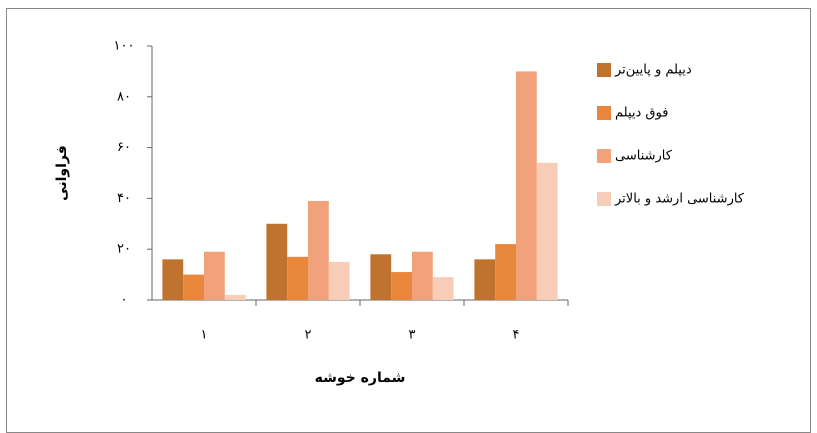 The height and width of the screenshot is (433, 817). What do you see at coordinates (124, 147) in the screenshot?
I see `y-tick-label: ۶۰` at bounding box center [124, 147].